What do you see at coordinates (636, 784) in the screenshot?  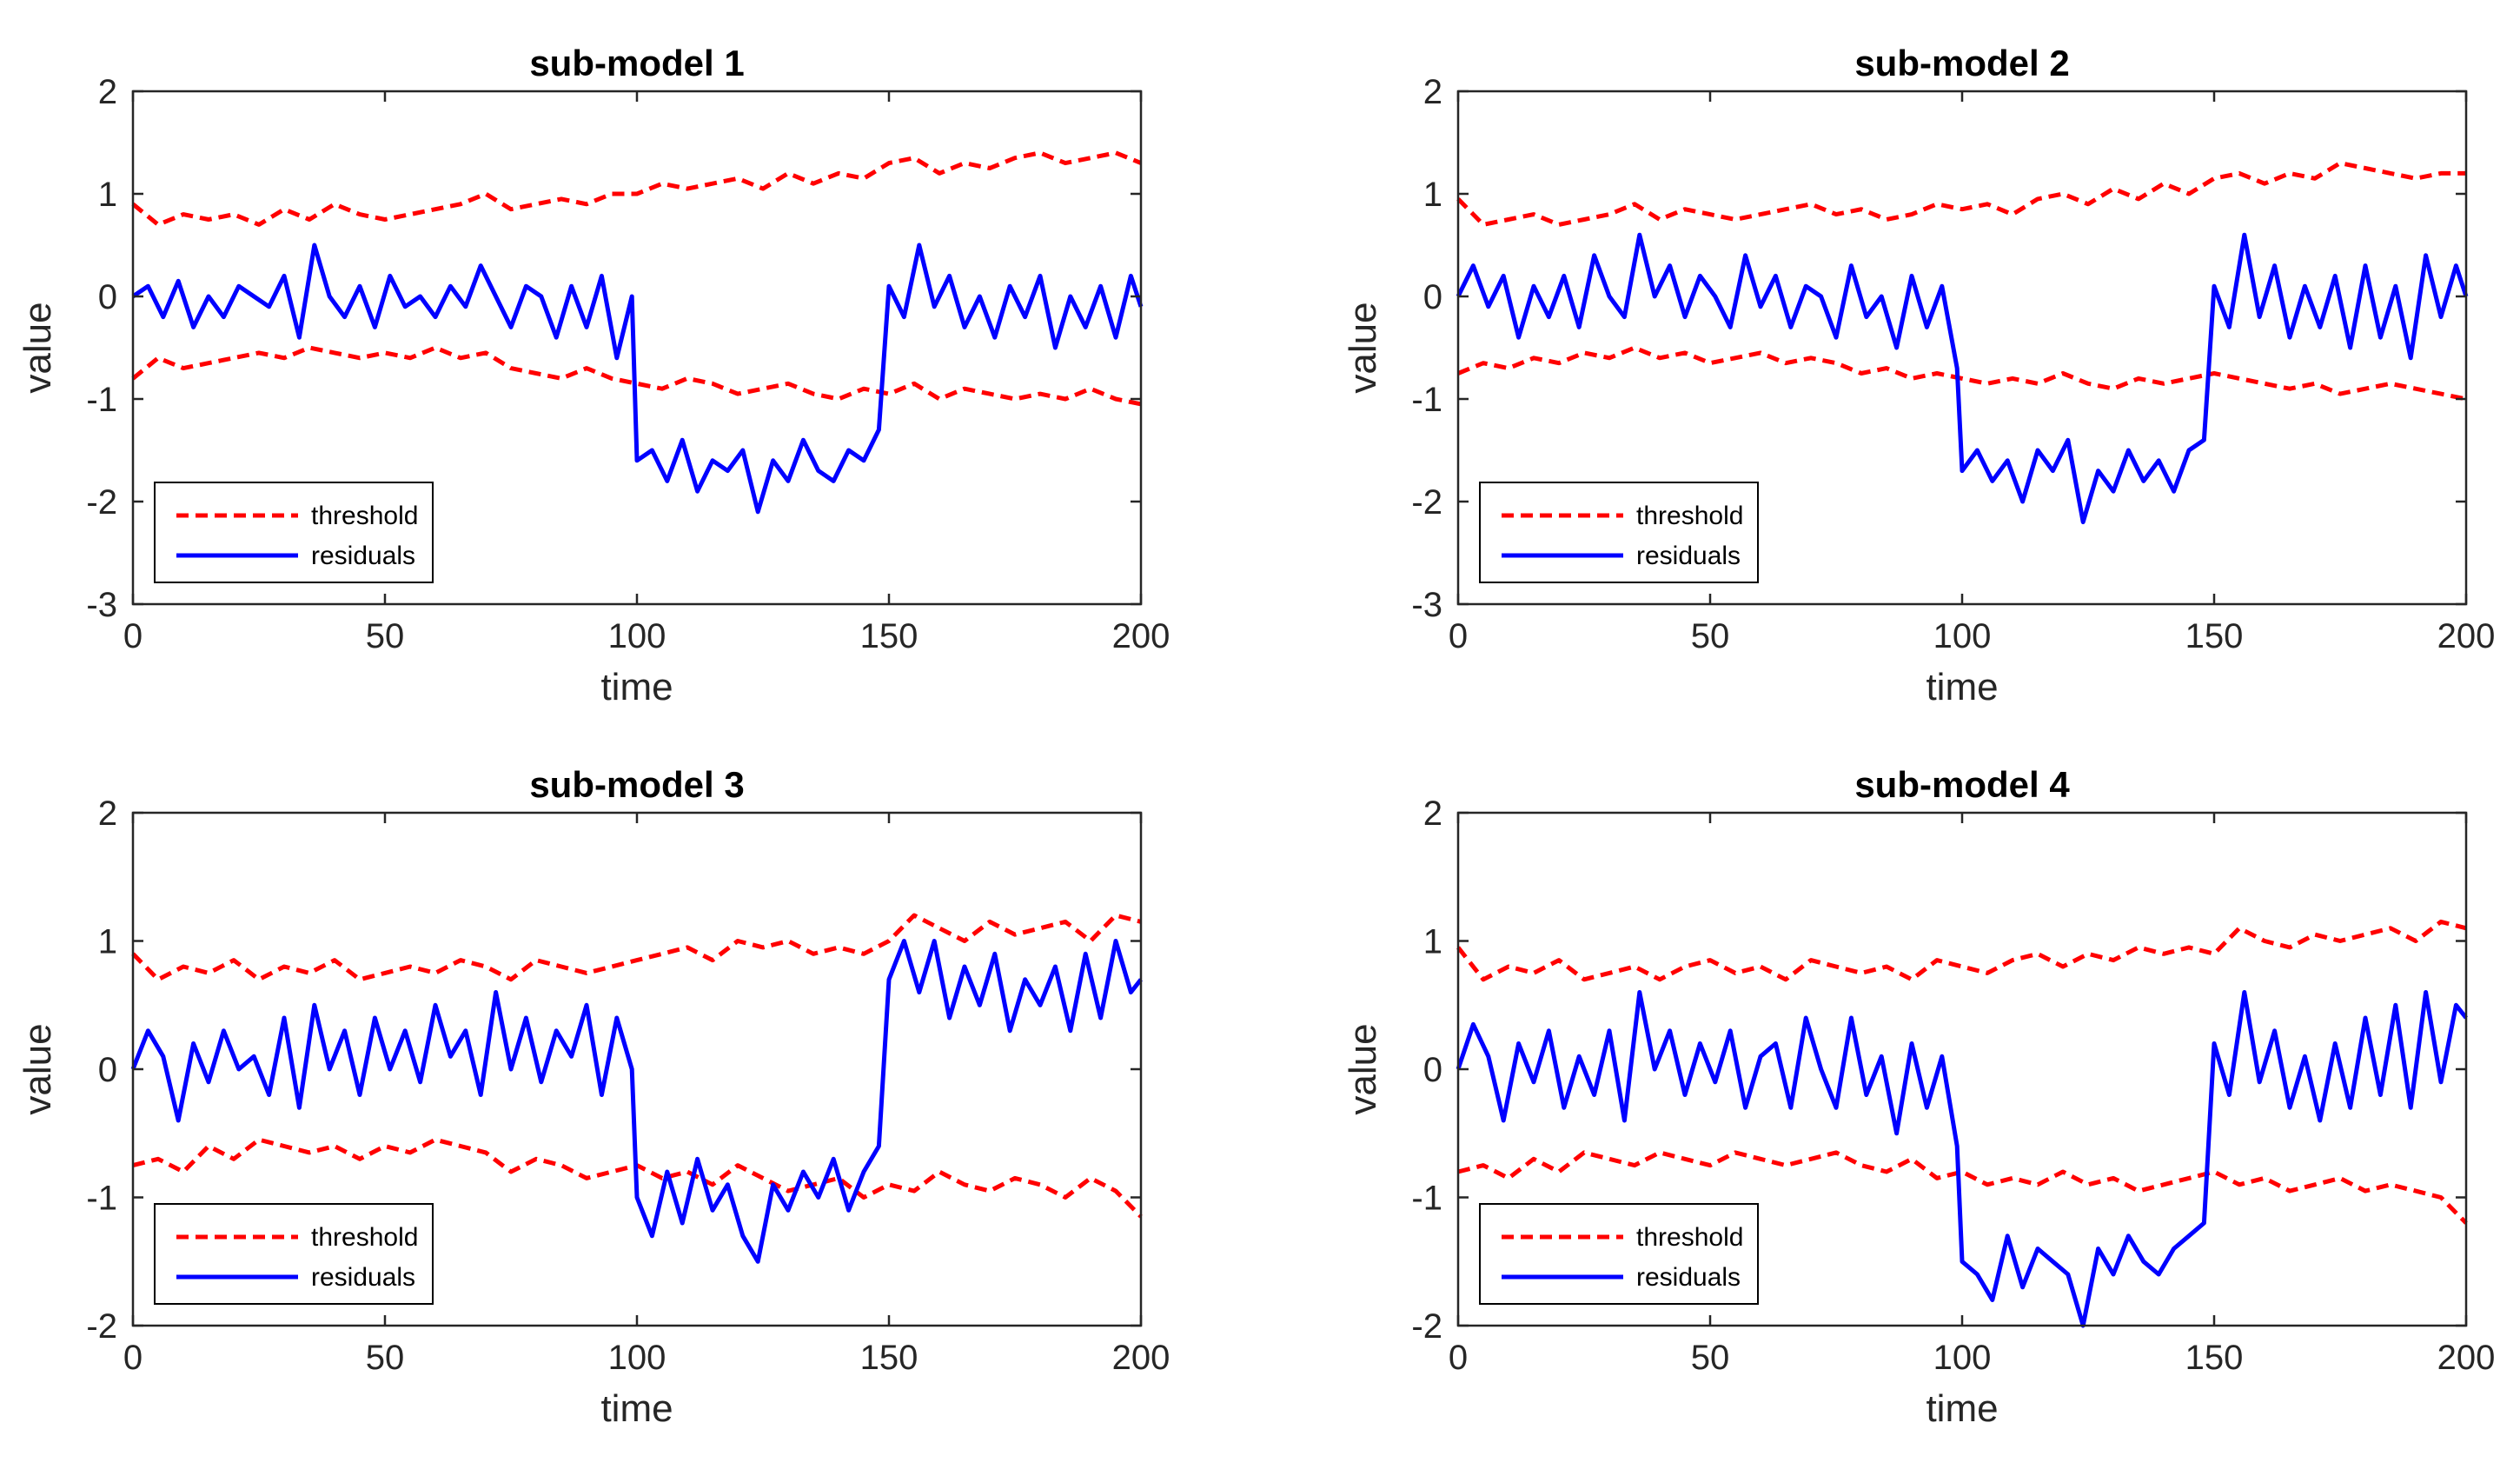 I see `chart-title: sub-model 3` at bounding box center [636, 784].